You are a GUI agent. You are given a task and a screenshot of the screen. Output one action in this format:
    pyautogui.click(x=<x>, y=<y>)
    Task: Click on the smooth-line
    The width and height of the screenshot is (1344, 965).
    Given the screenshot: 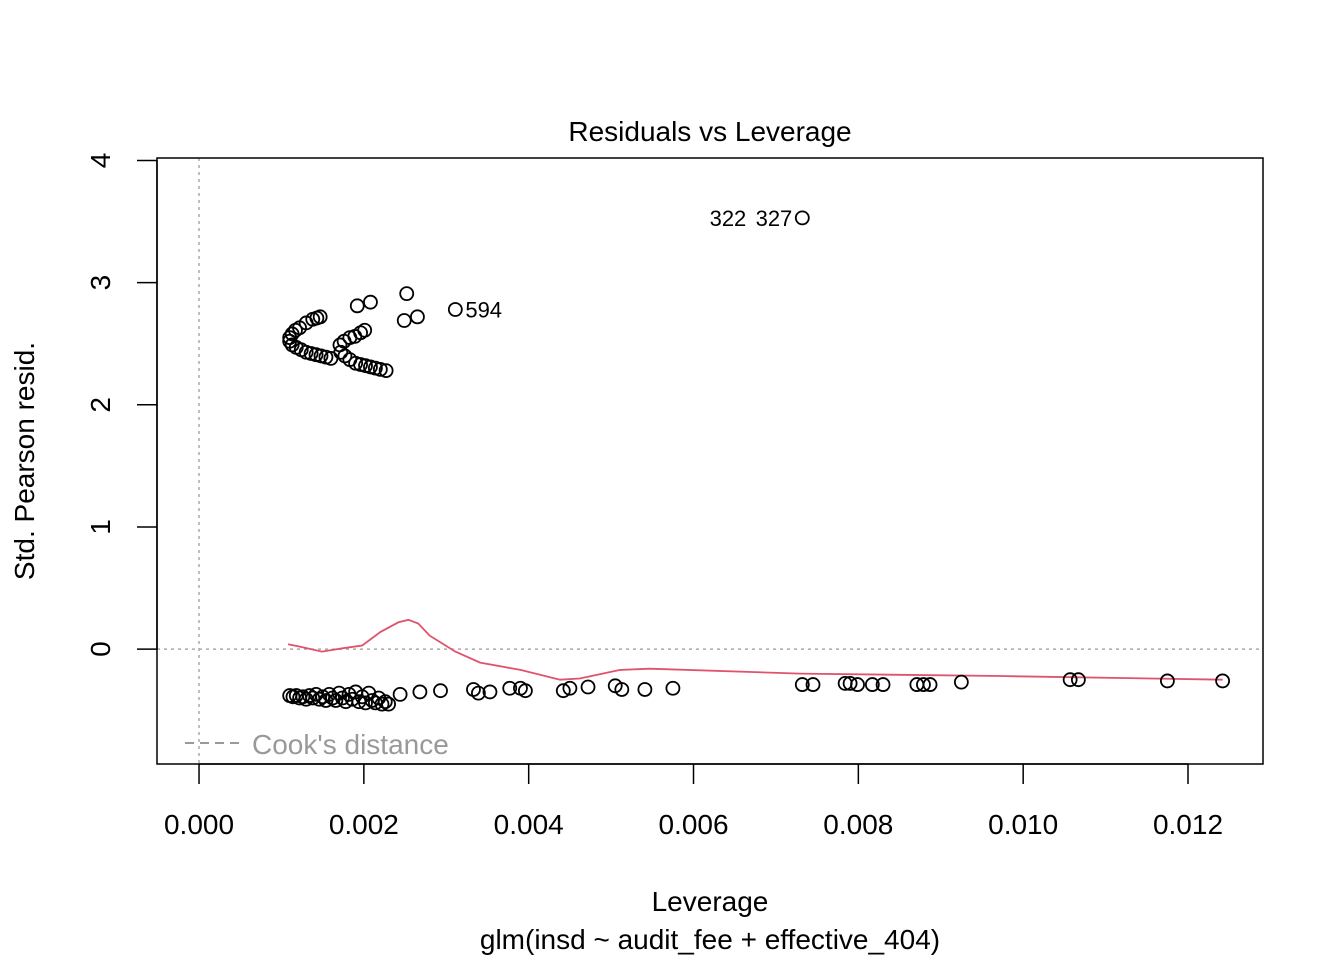 What is the action you would take?
    pyautogui.click(x=755, y=649)
    